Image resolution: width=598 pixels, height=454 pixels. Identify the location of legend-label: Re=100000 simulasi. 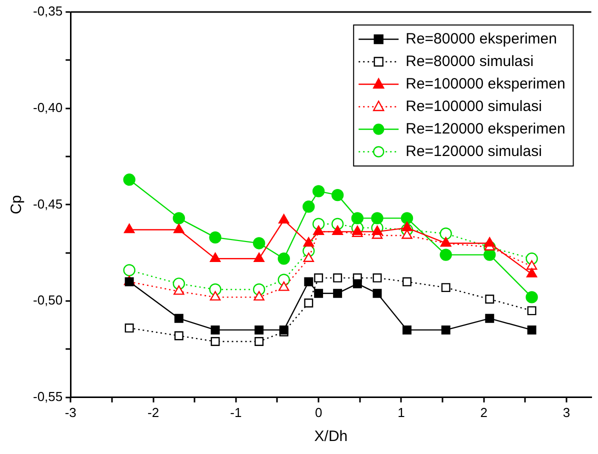
(474, 106).